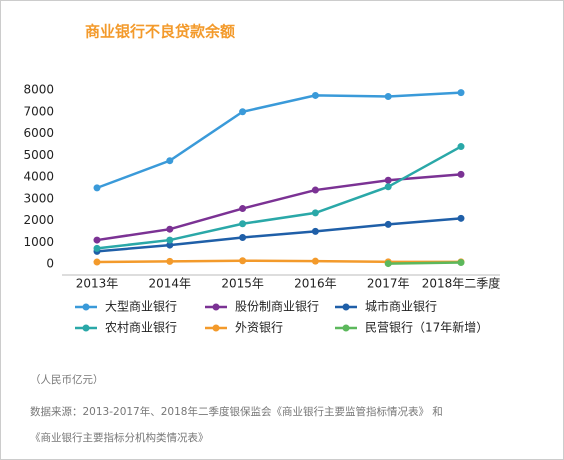 This screenshot has width=564, height=460. What do you see at coordinates (38, 198) in the screenshot?
I see `y-tick-label: 3000` at bounding box center [38, 198].